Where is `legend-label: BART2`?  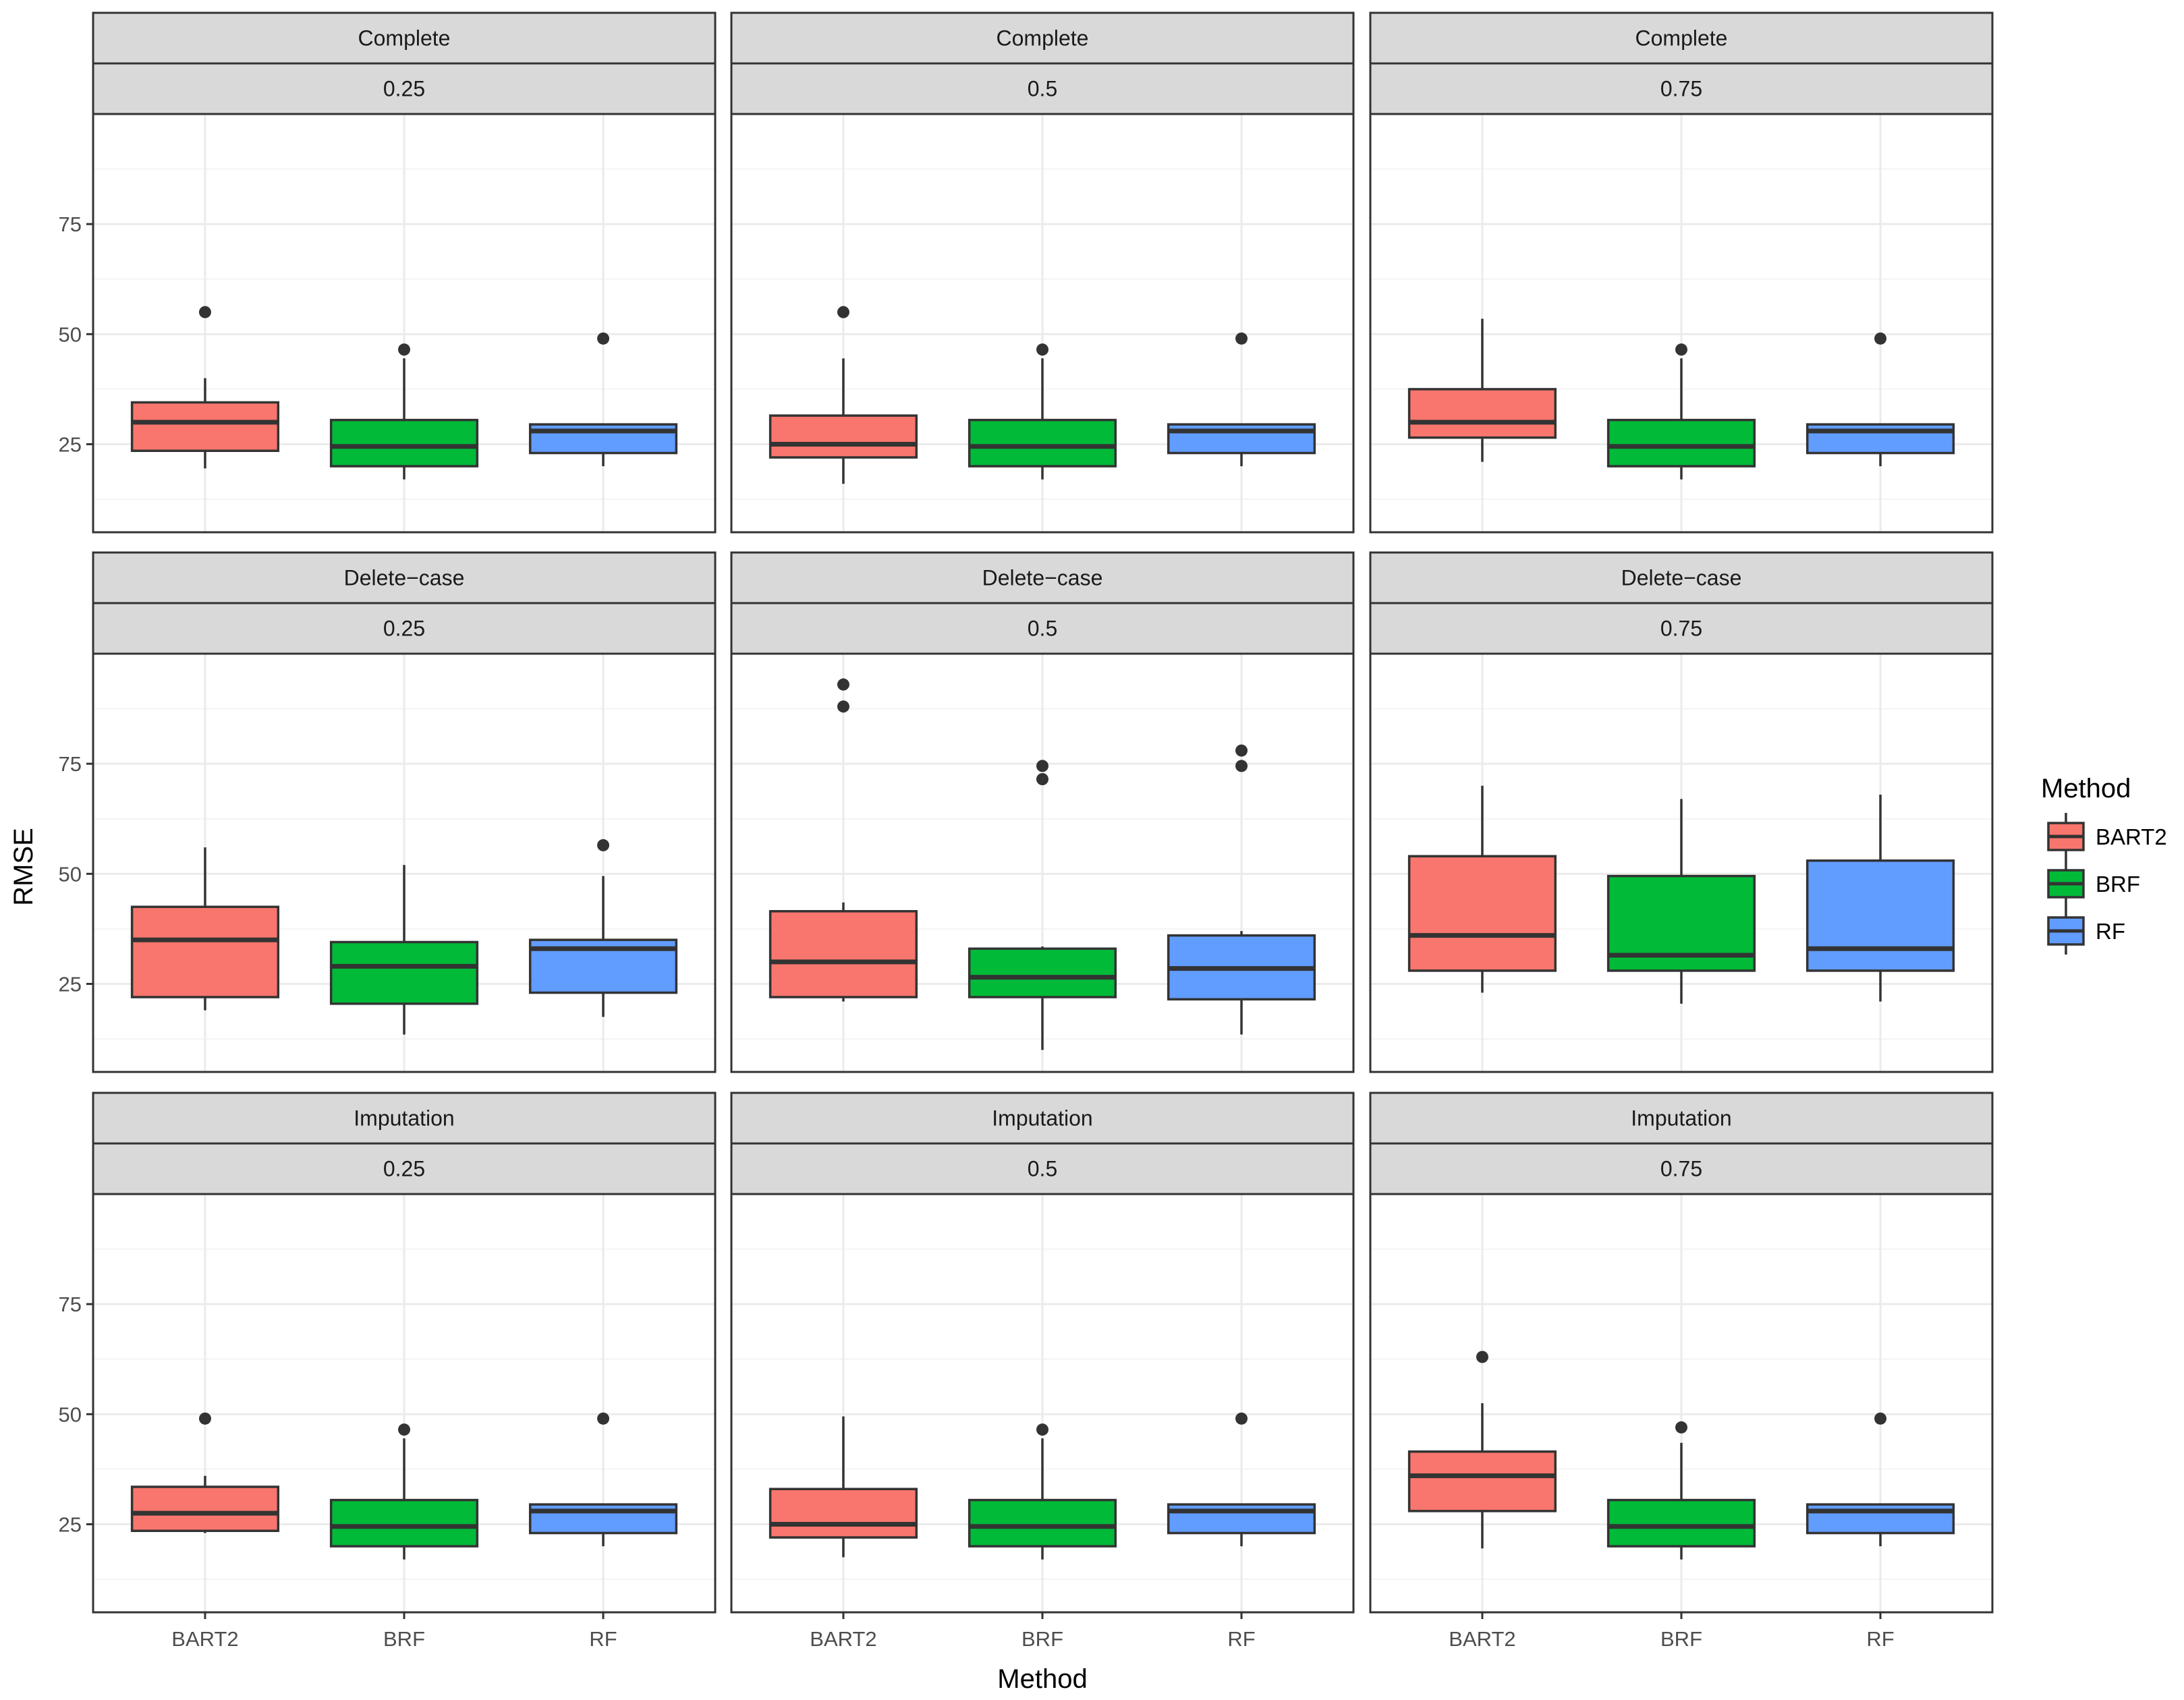 legend-label: BART2 is located at coordinates (2131, 837).